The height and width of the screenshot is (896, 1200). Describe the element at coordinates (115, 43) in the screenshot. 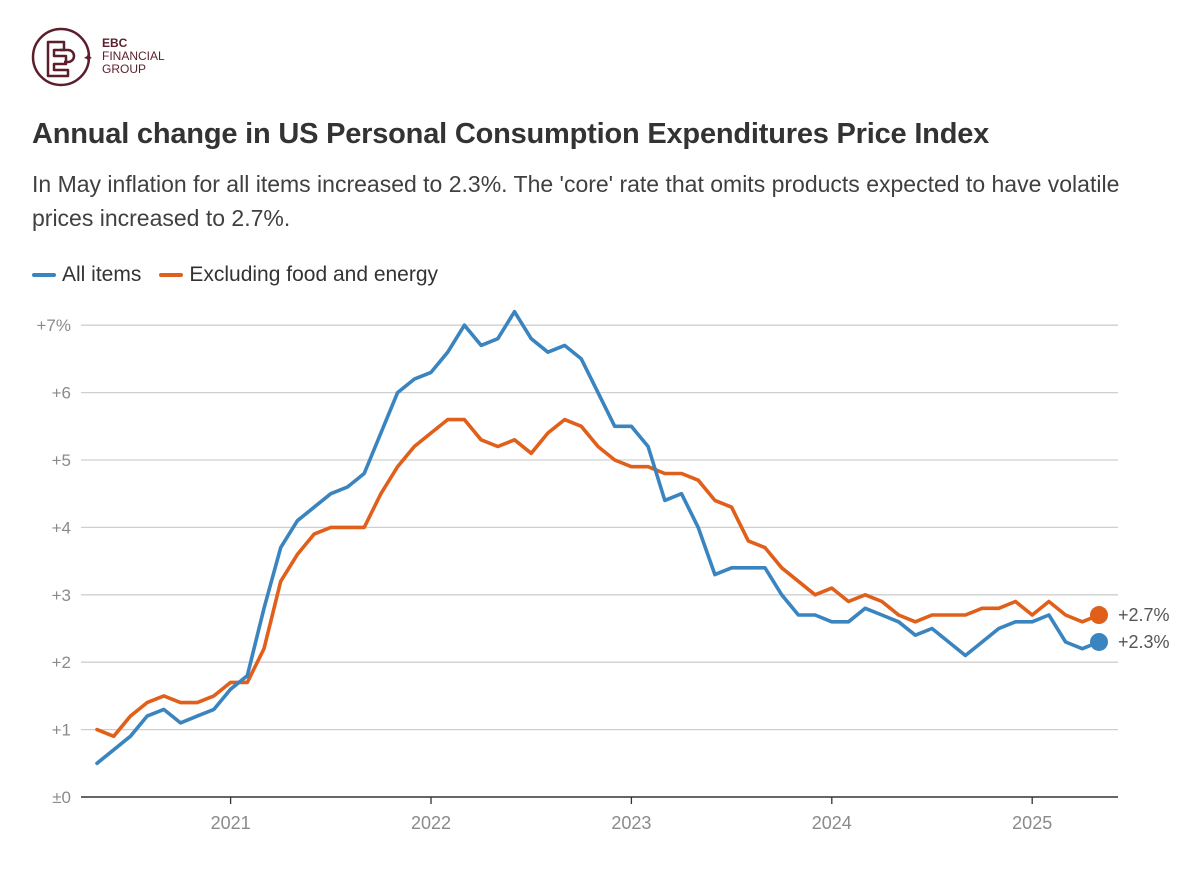

I see `logo-brand: EBC` at that location.